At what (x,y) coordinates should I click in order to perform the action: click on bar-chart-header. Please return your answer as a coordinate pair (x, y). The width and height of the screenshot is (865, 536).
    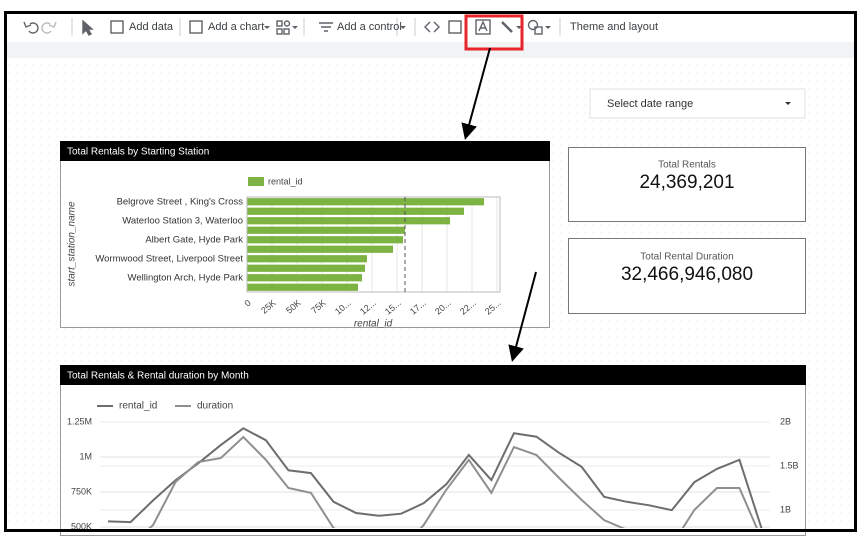
    Looking at the image, I should click on (305, 151).